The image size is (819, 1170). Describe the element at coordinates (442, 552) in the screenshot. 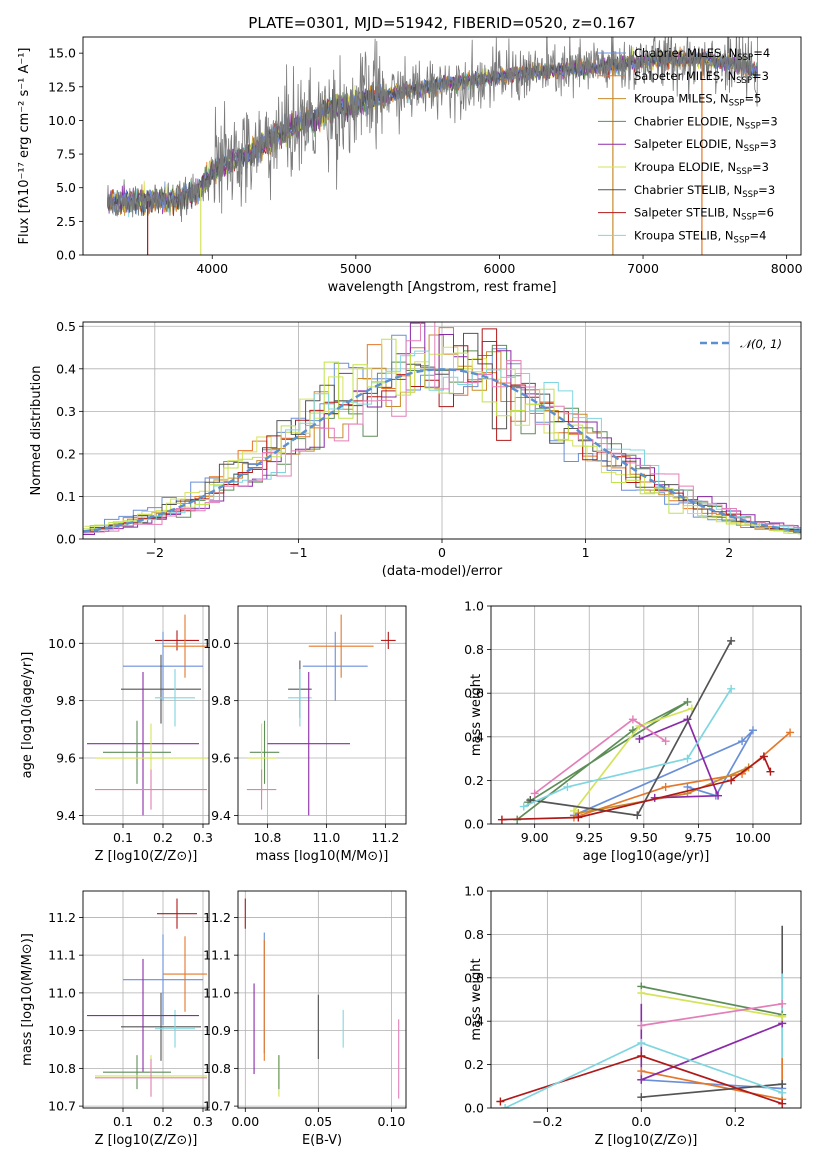

I see `x-tick-label: 0` at that location.